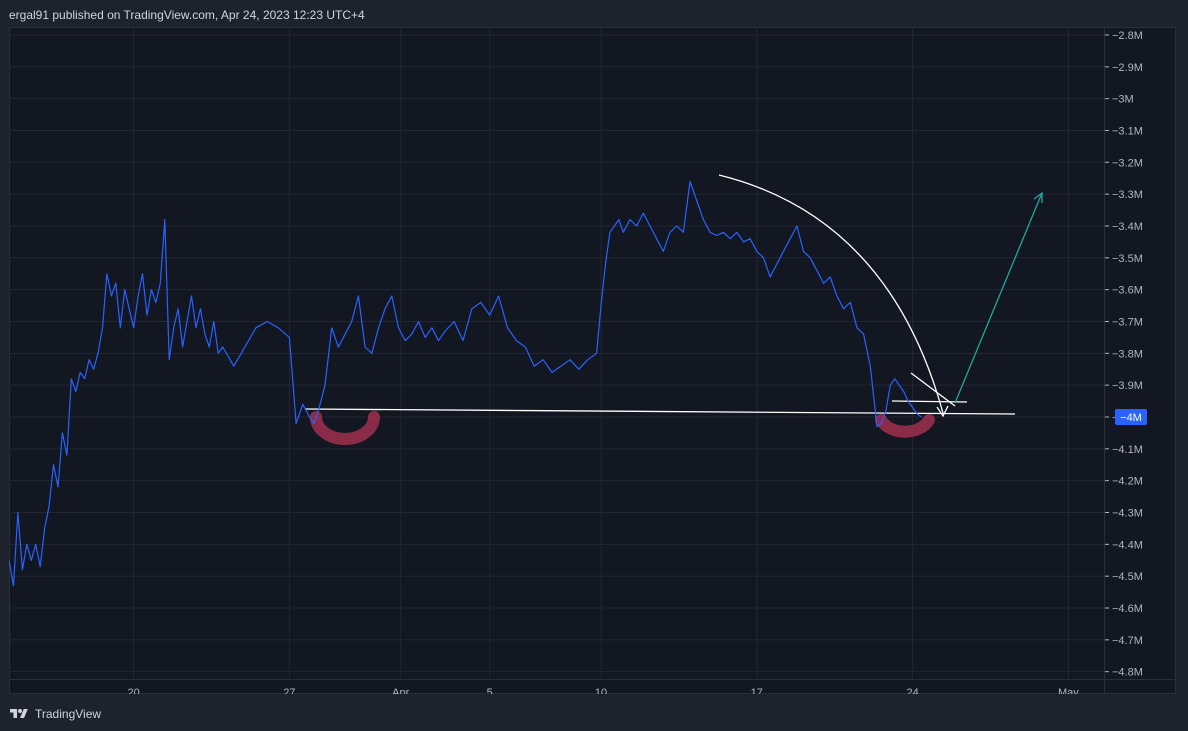  Describe the element at coordinates (134, 690) in the screenshot. I see `x-tick-label: 20` at that location.